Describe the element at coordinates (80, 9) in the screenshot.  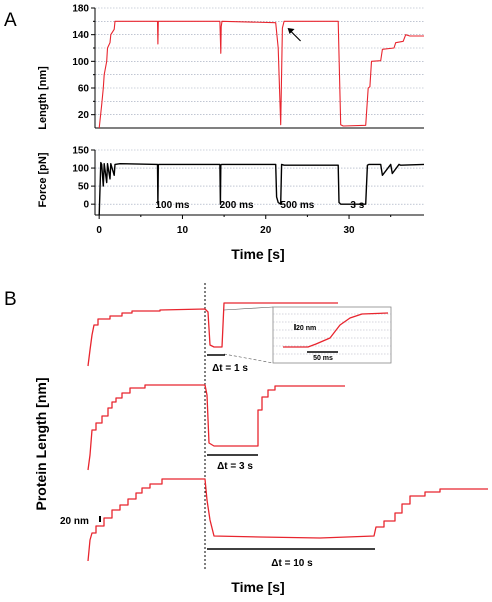
I see `y-tick-label: 180` at that location.